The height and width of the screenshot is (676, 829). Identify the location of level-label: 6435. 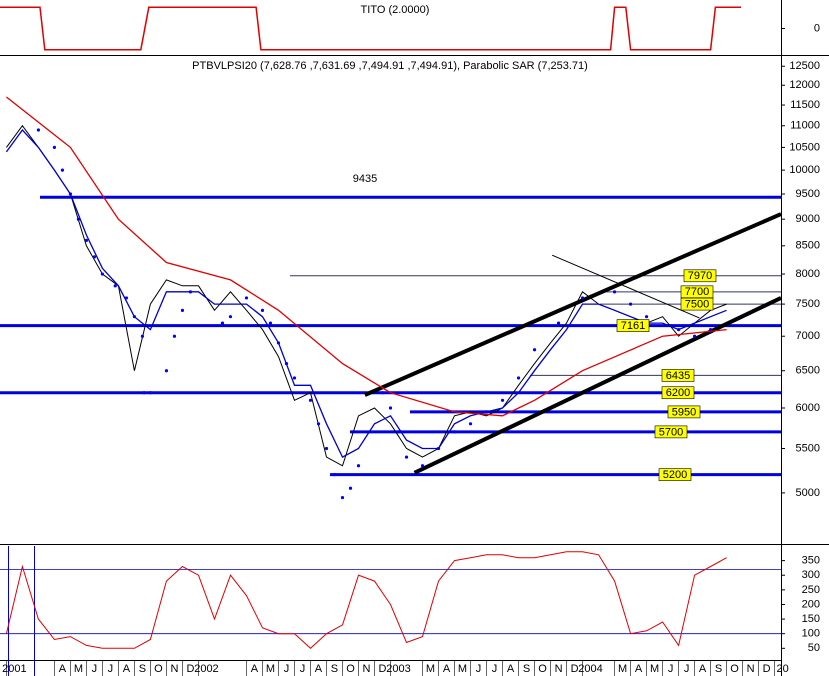
(678, 376).